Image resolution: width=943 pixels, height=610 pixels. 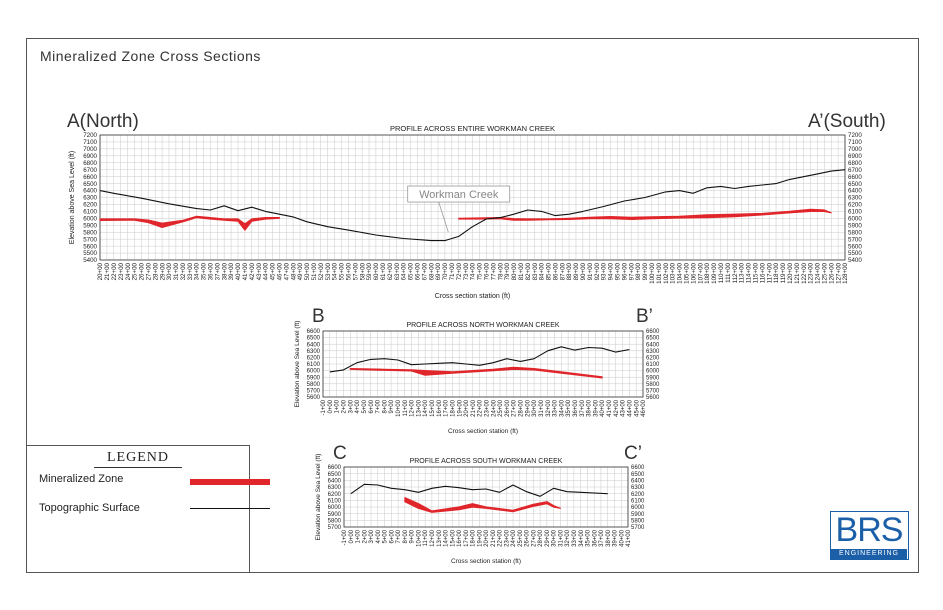 What do you see at coordinates (755, 272) in the screenshot?
I see `x-tick-label: 115+00` at bounding box center [755, 272].